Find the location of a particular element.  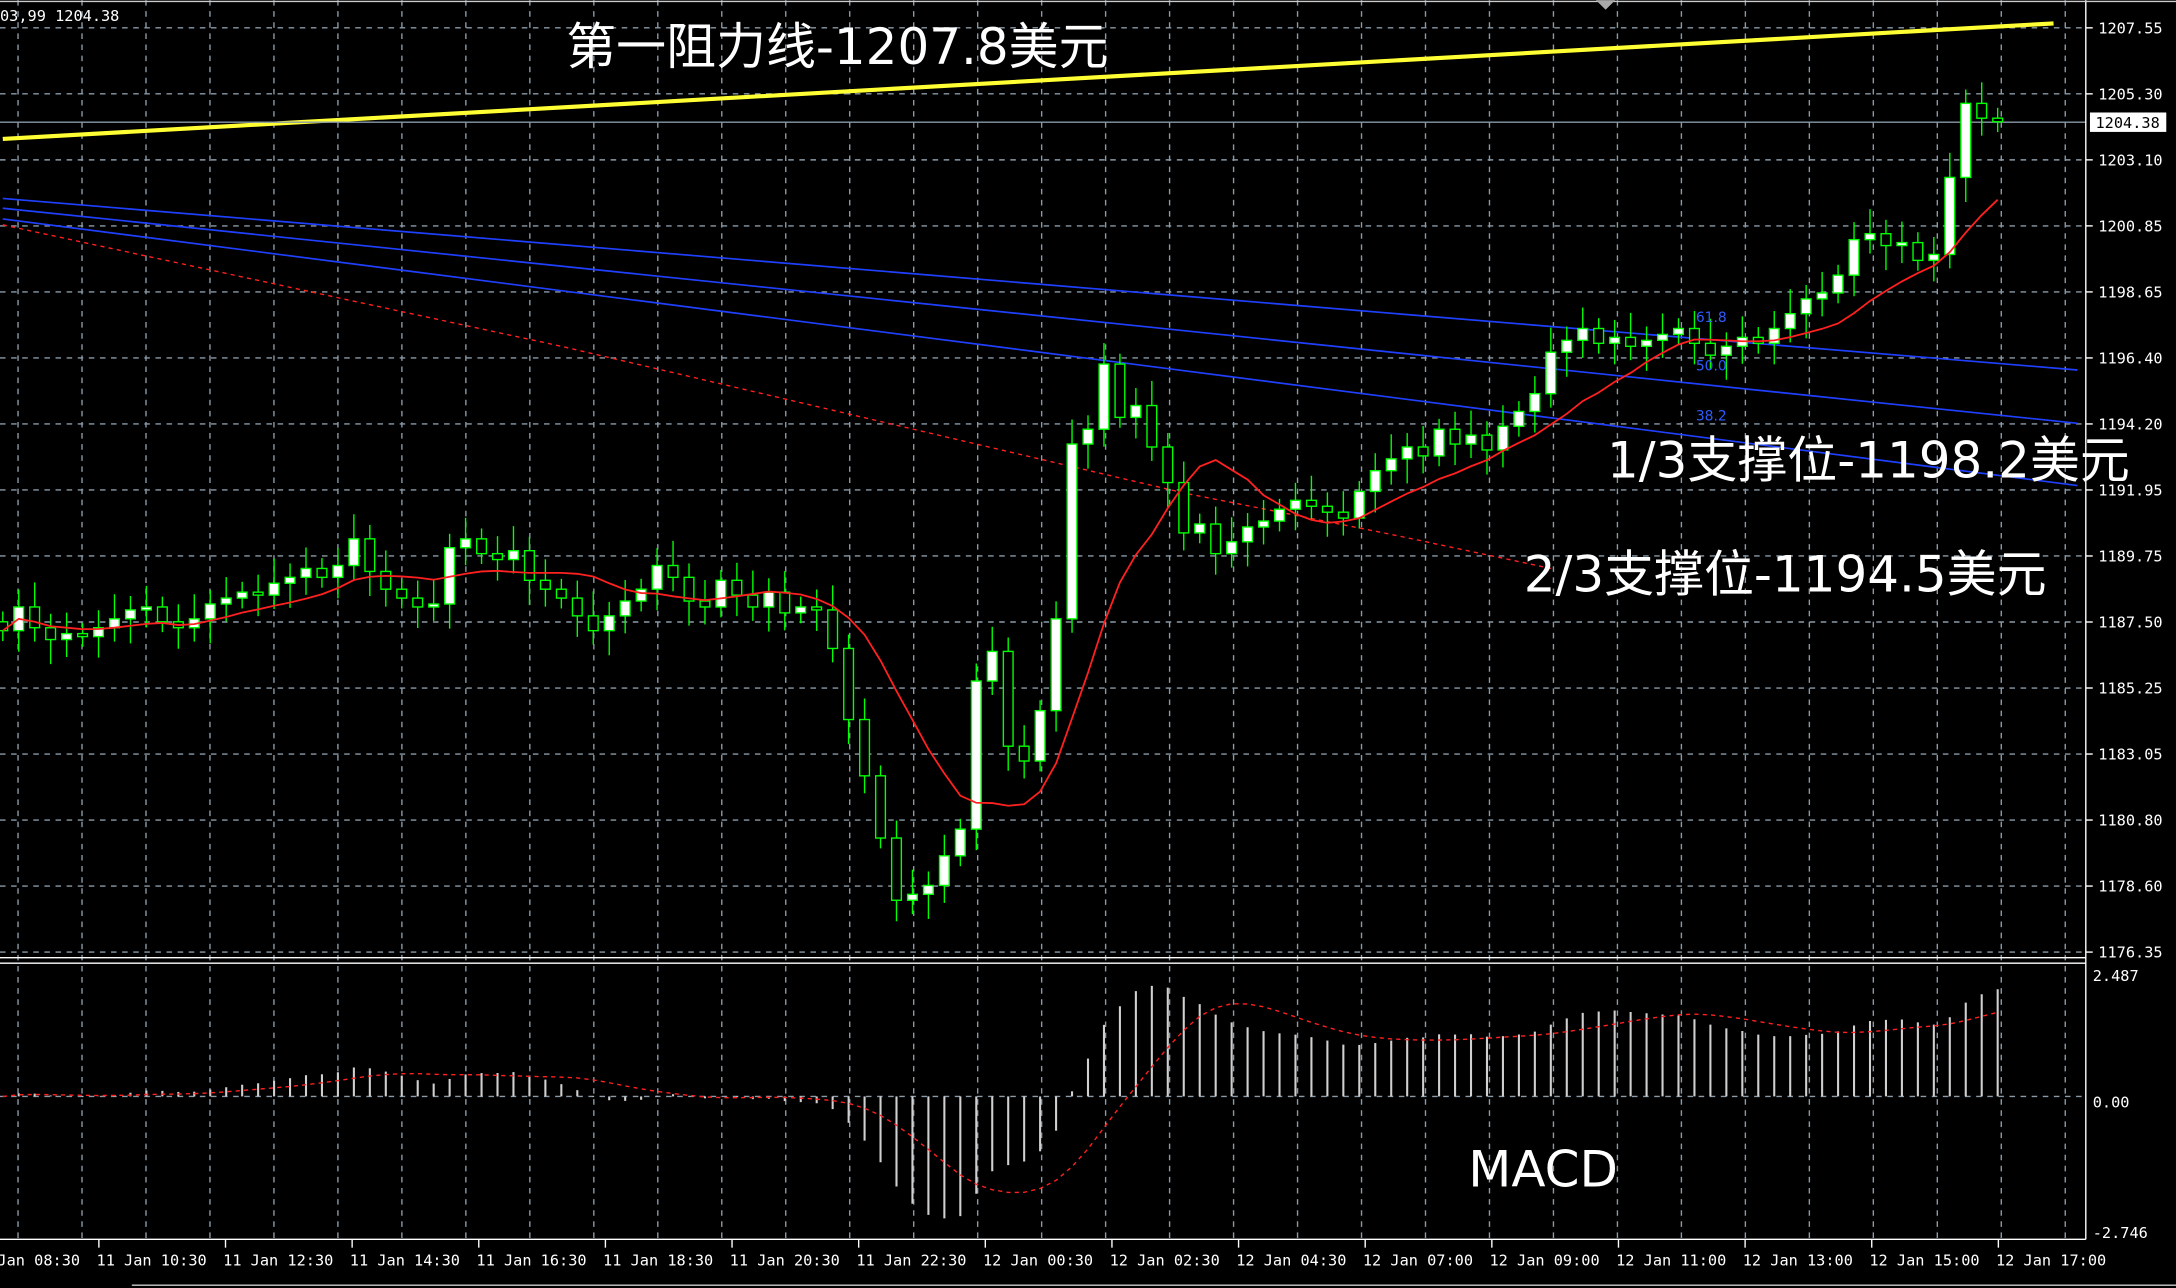

price-label: 1185.25 is located at coordinates (2130, 689).